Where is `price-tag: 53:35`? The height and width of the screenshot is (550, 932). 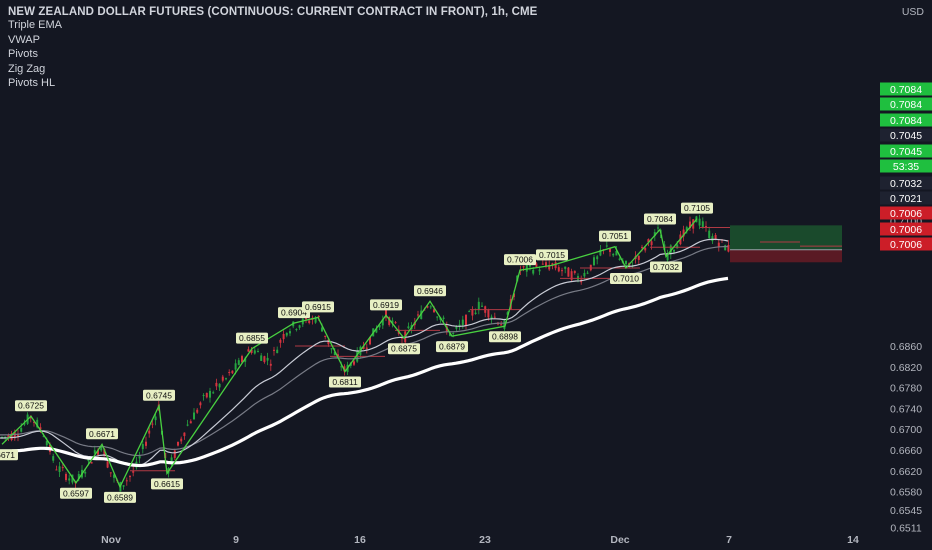
price-tag: 53:35 is located at coordinates (906, 166).